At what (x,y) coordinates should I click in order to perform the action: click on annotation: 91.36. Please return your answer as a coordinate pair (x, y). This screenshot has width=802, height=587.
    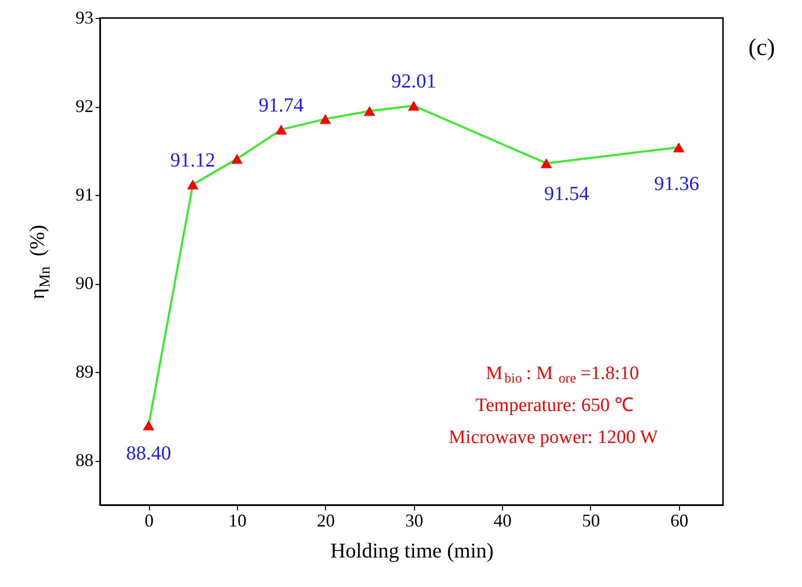
    Looking at the image, I should click on (677, 184).